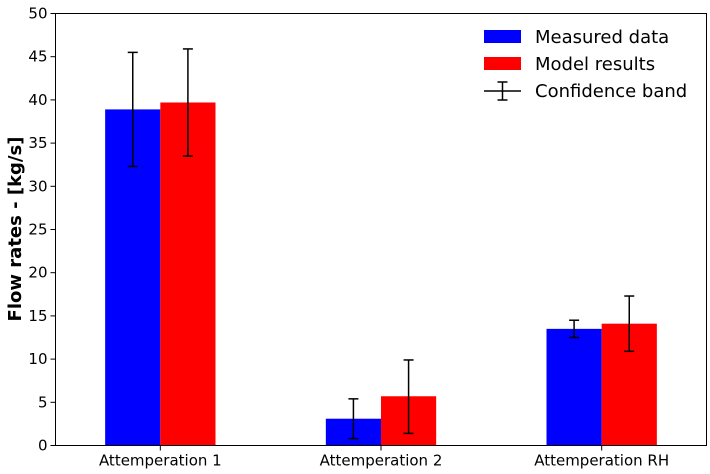 The width and height of the screenshot is (710, 474). I want to click on error-bar-measured-data-attemperation-rh, so click(574, 329).